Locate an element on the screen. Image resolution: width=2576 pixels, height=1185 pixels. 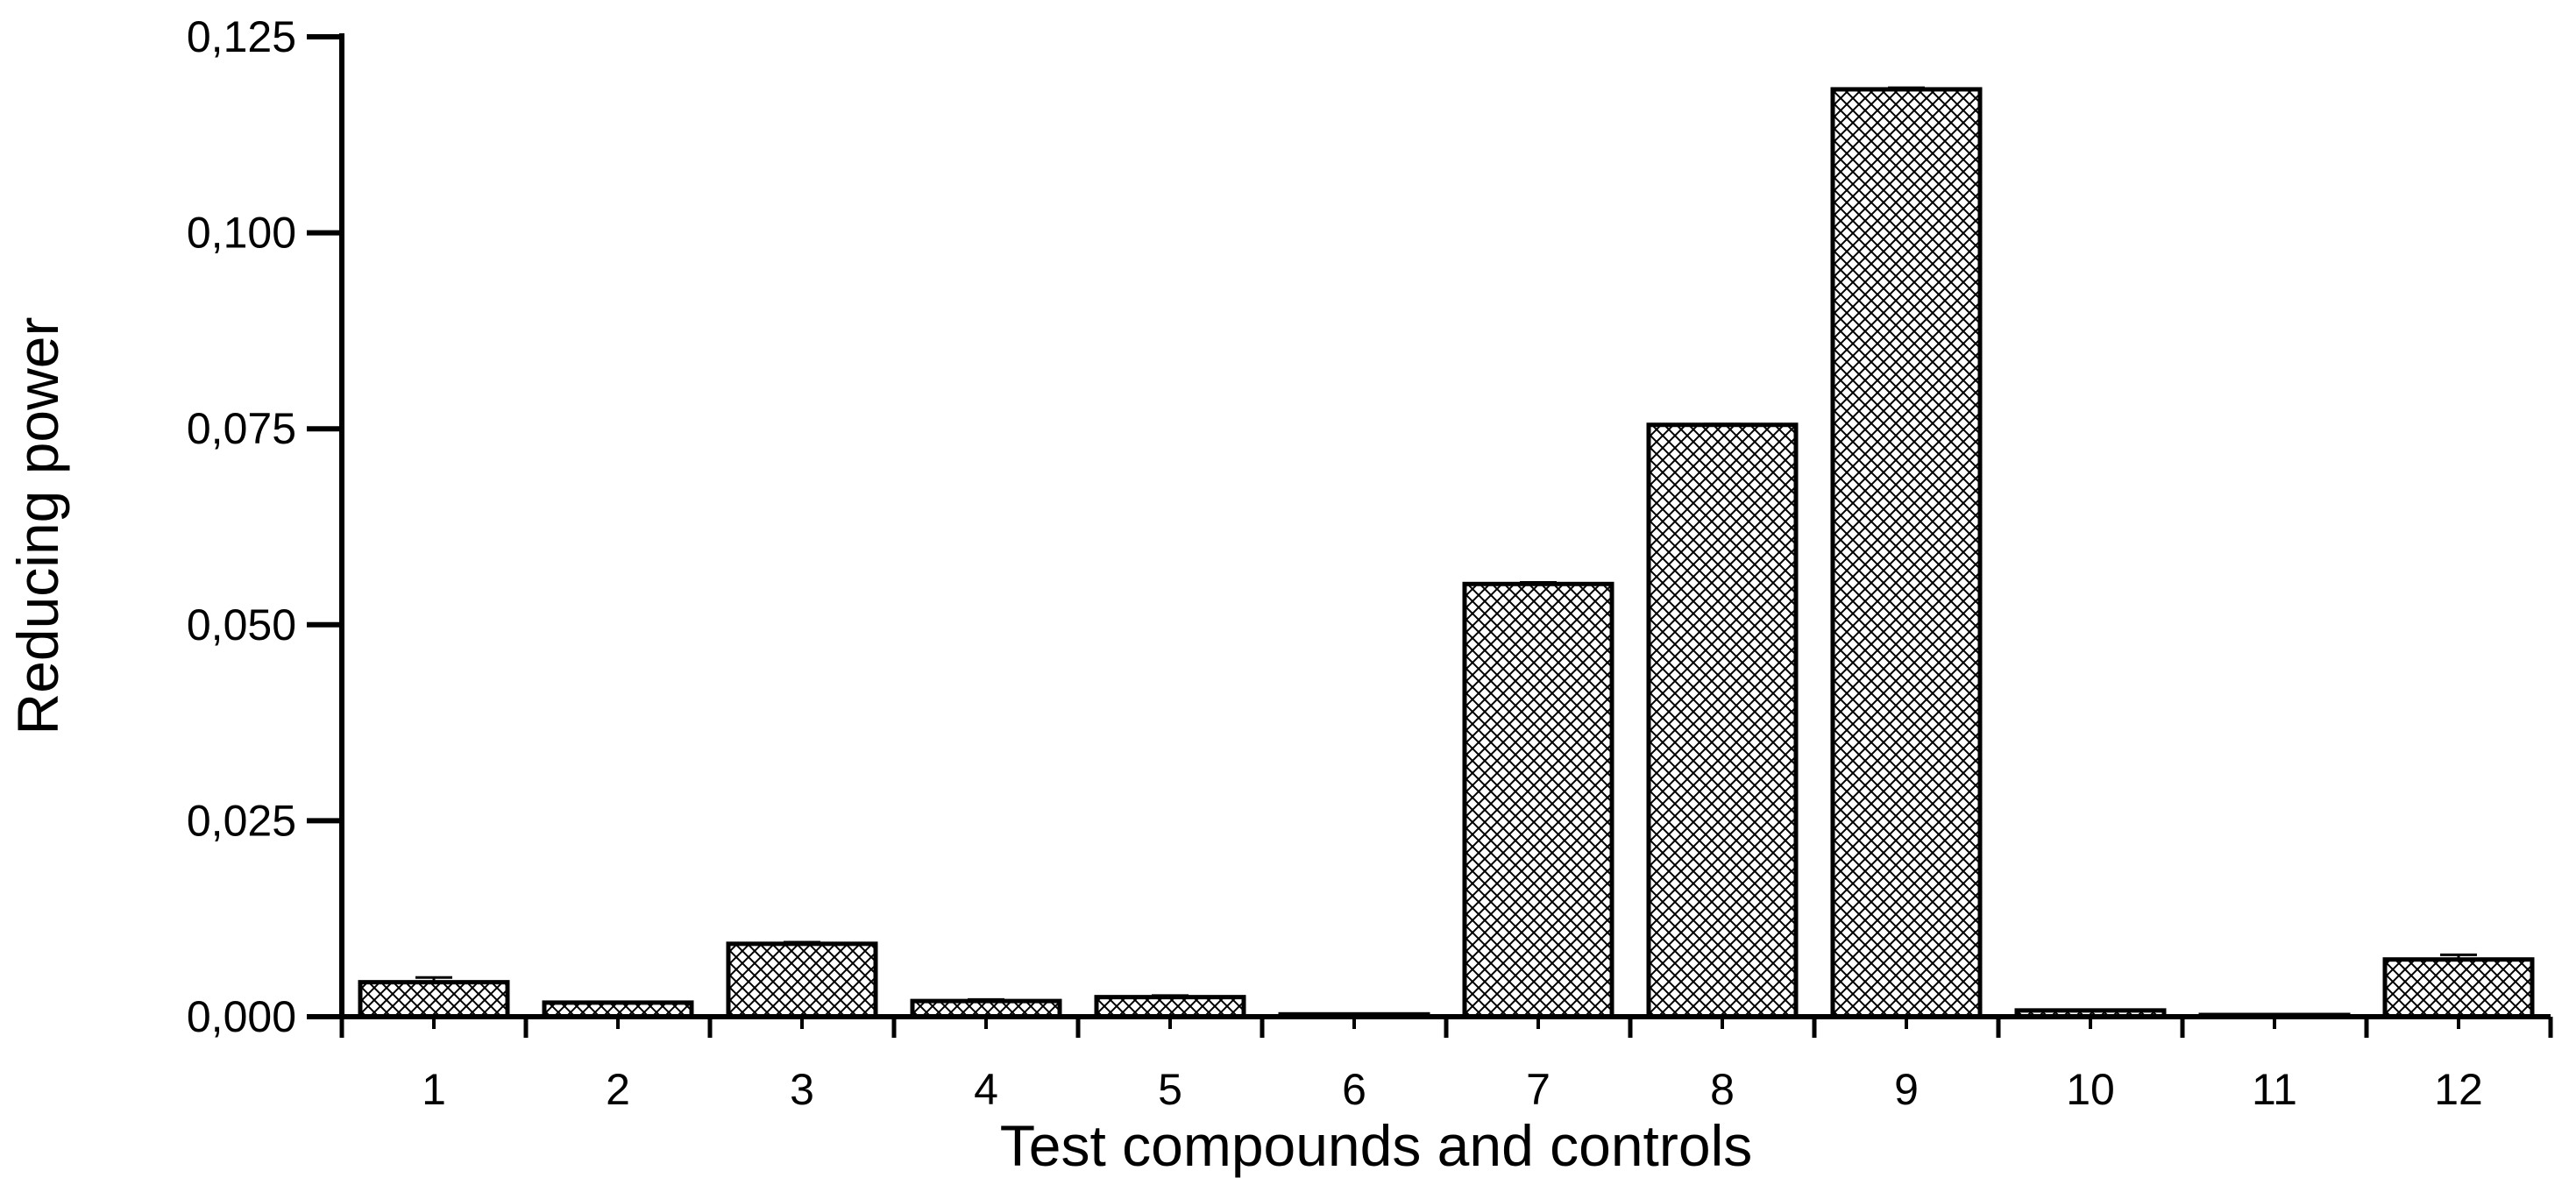
x-axis-title: Test compounds and controls is located at coordinates (1376, 1145).